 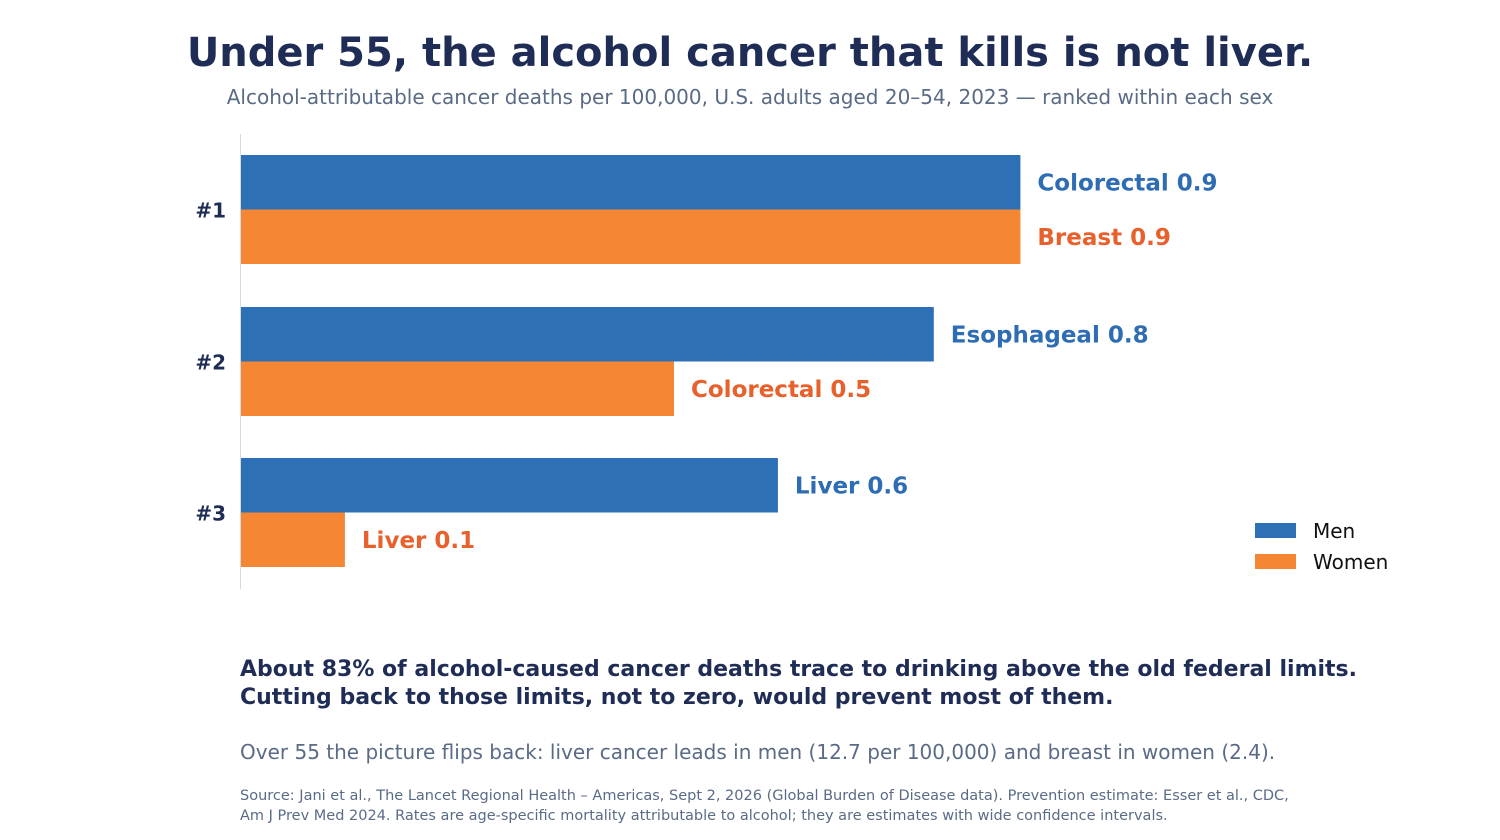 What do you see at coordinates (1351, 561) in the screenshot?
I see `legend-label-women: Women` at bounding box center [1351, 561].